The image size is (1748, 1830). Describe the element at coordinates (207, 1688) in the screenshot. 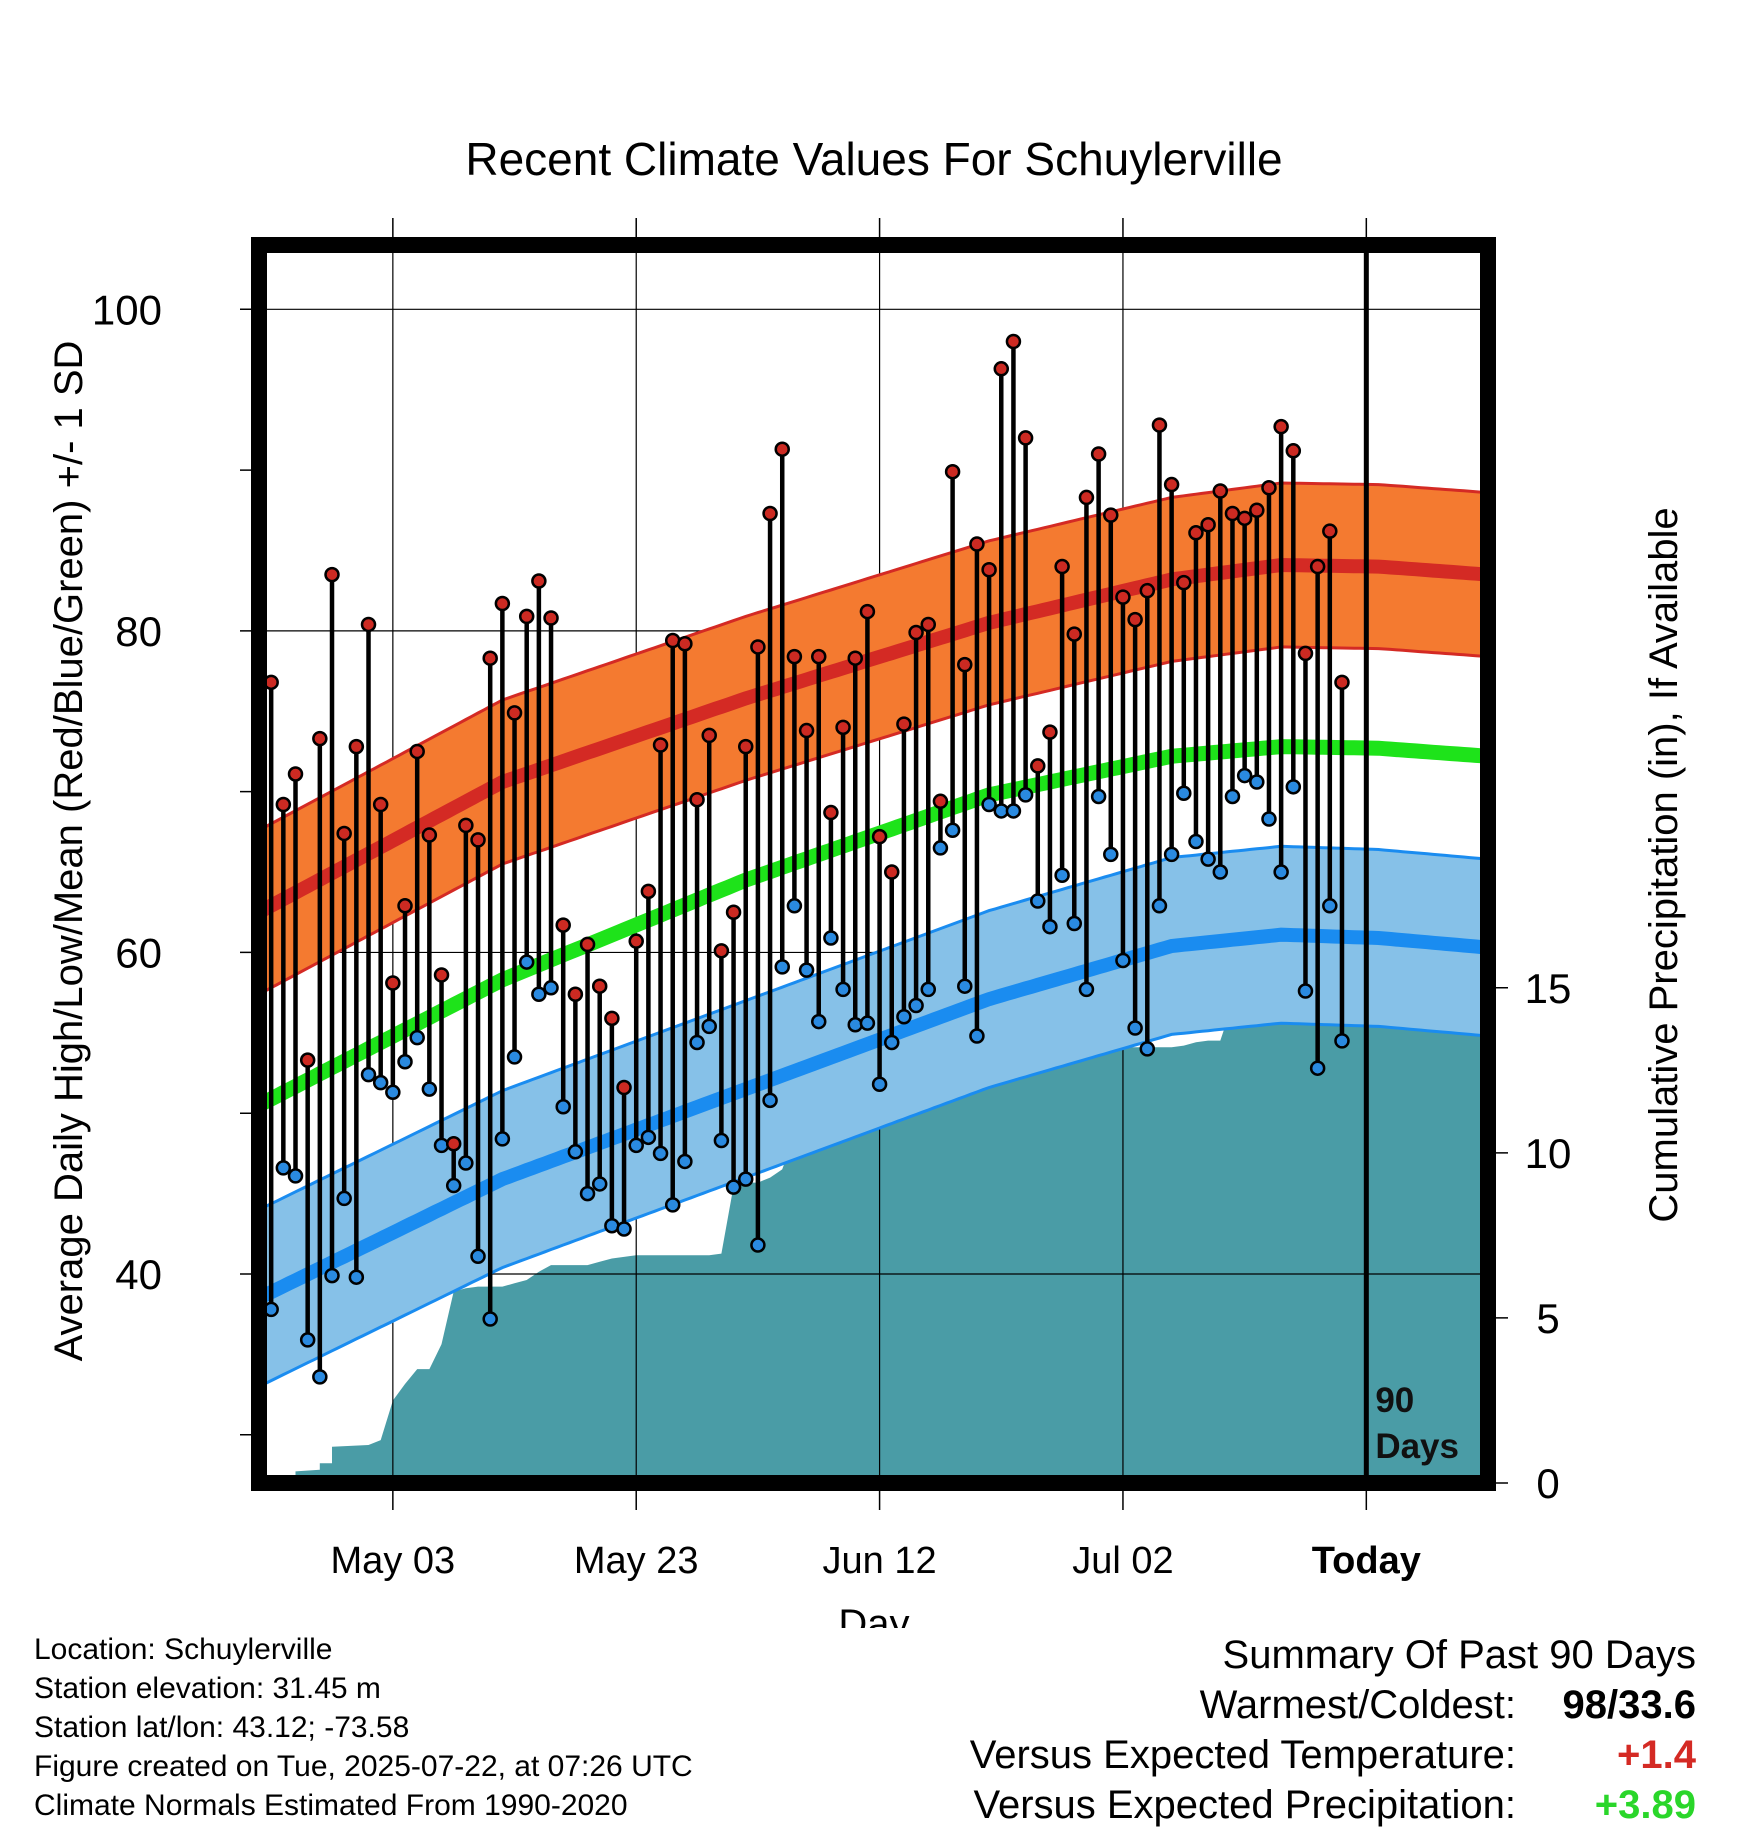

I see `elevation-text: Station elevation: 31.45 m` at that location.